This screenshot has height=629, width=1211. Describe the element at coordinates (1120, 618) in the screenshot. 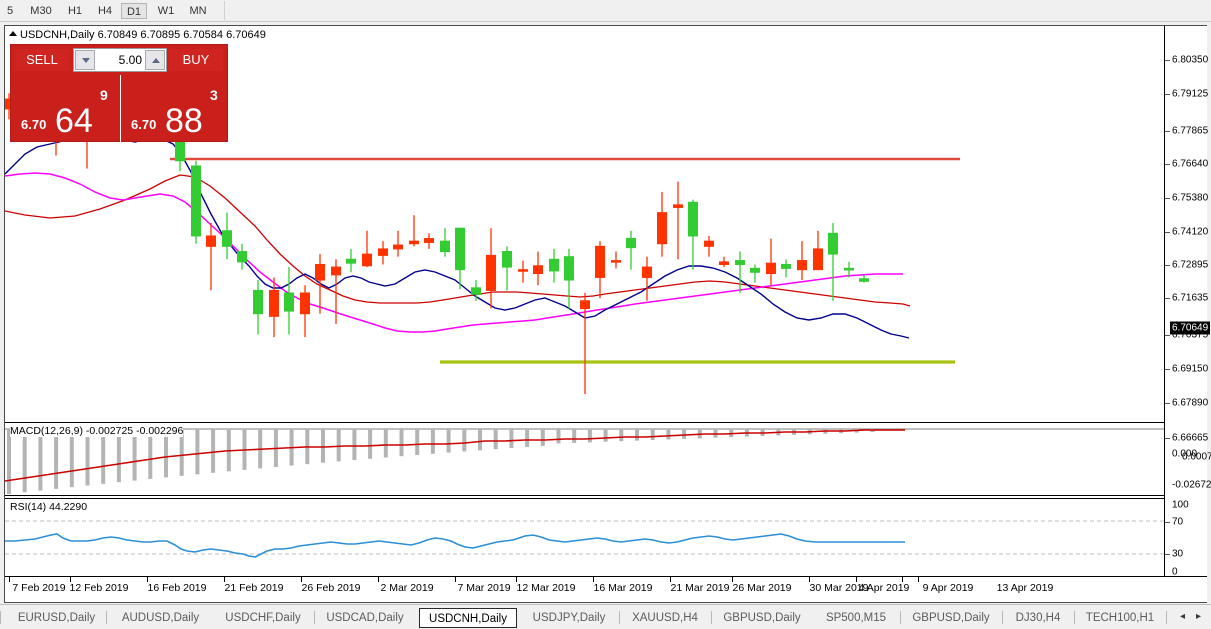

I see `tab-tech100-h1: TECH100,H1` at that location.